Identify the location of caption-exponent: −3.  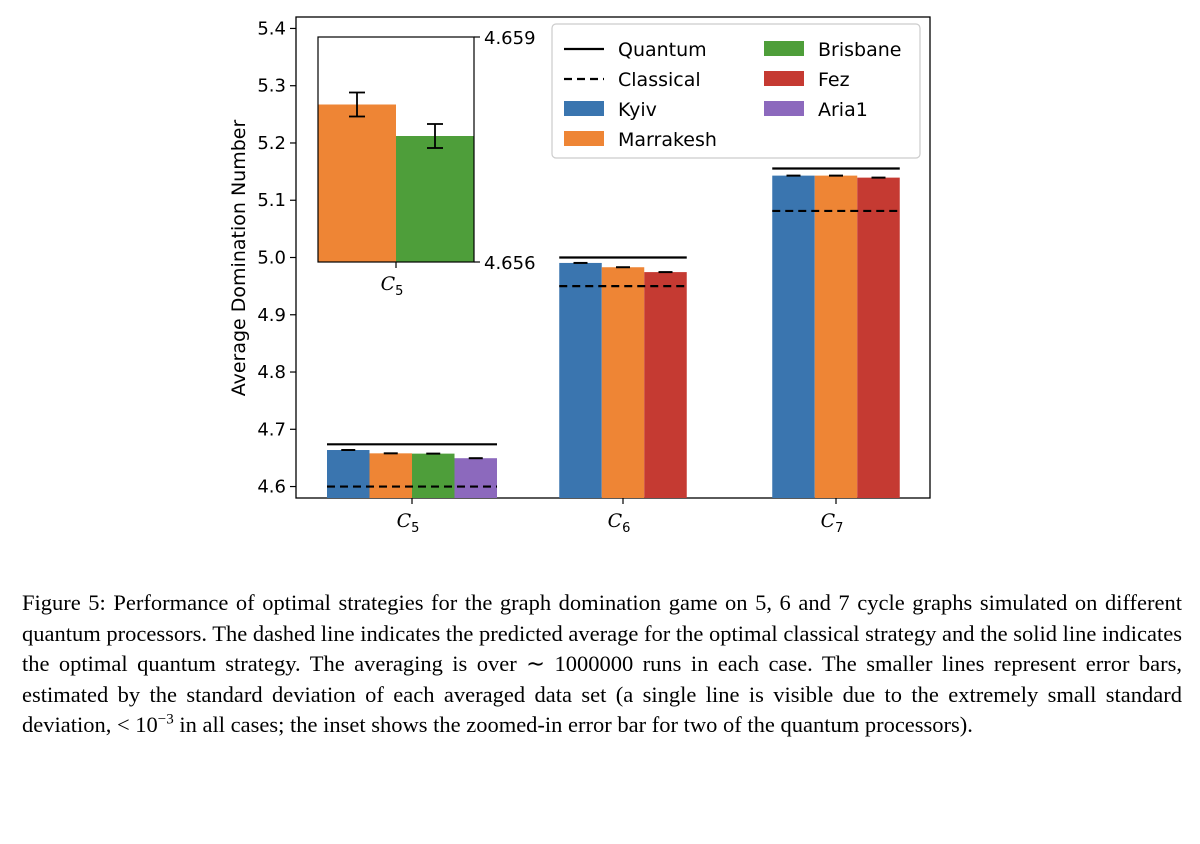
(165, 719).